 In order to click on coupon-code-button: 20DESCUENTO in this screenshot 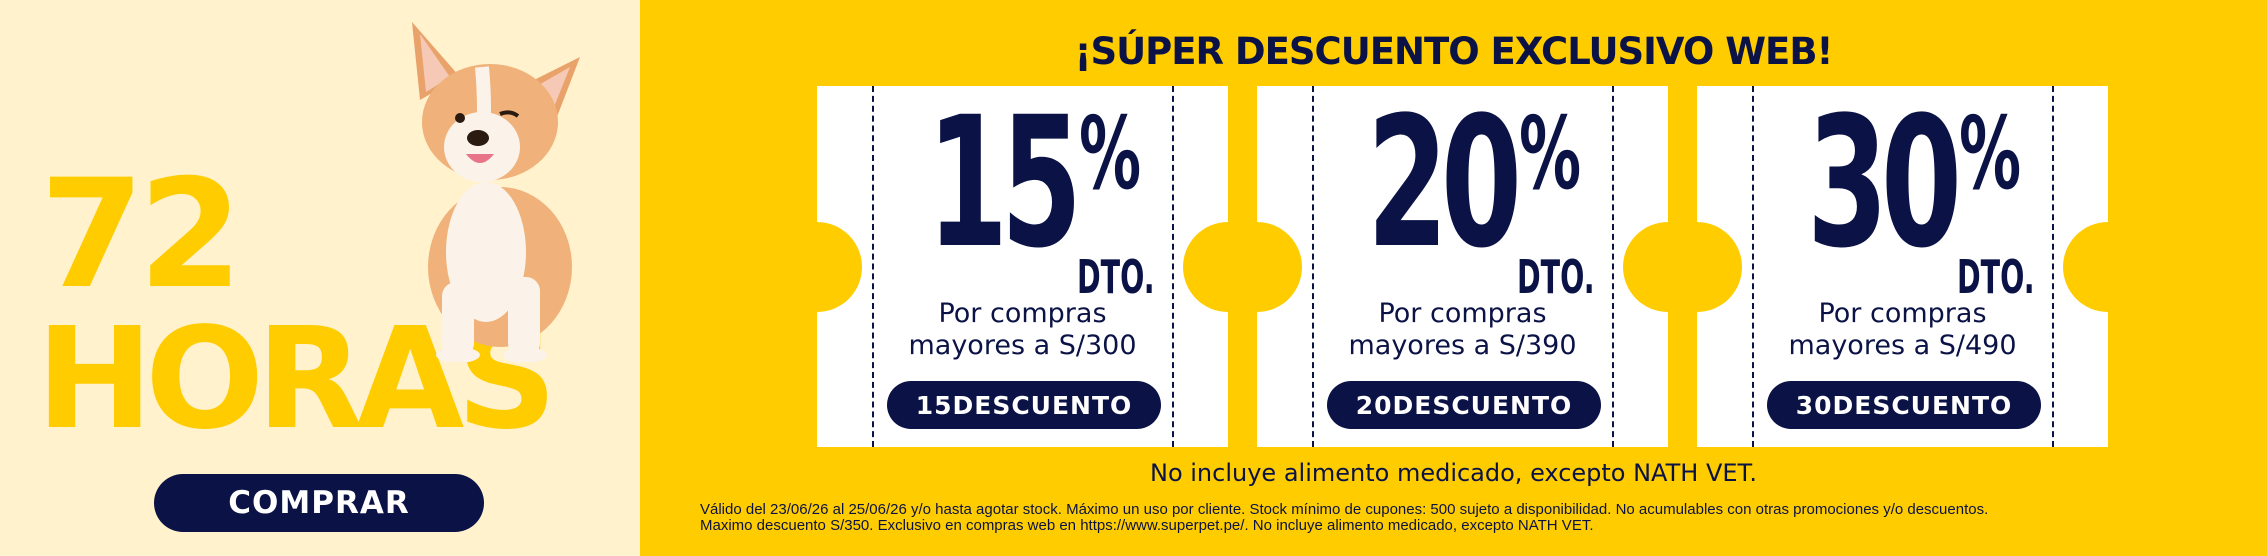, I will do `click(1464, 405)`.